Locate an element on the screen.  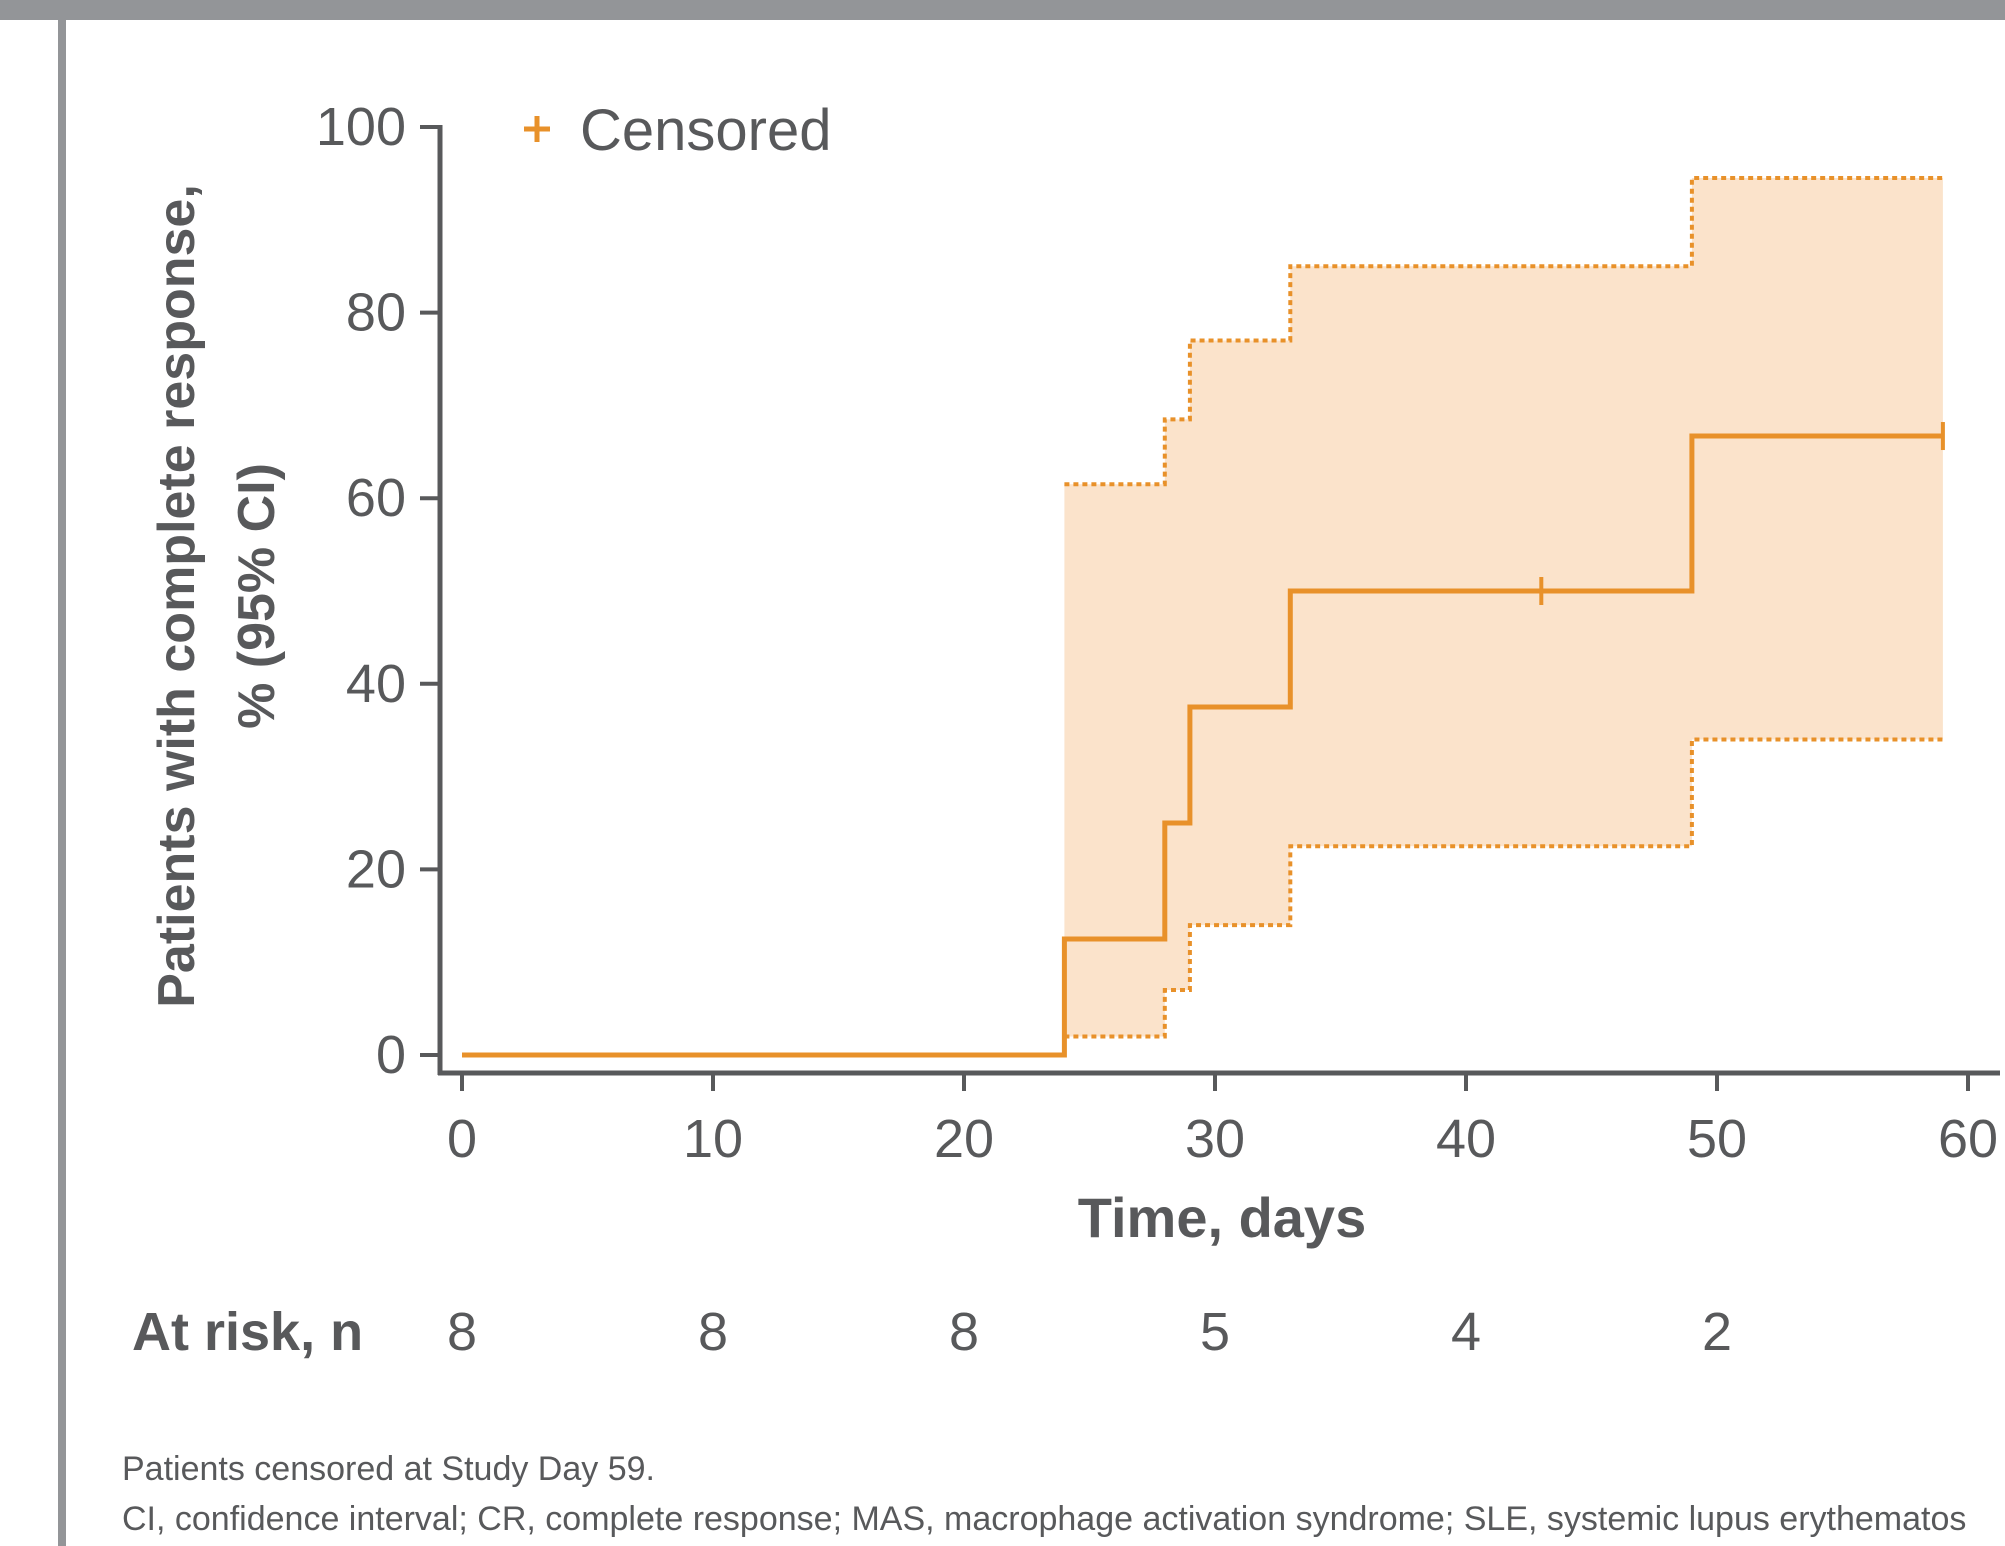
x-tick-label: 20 is located at coordinates (964, 1139).